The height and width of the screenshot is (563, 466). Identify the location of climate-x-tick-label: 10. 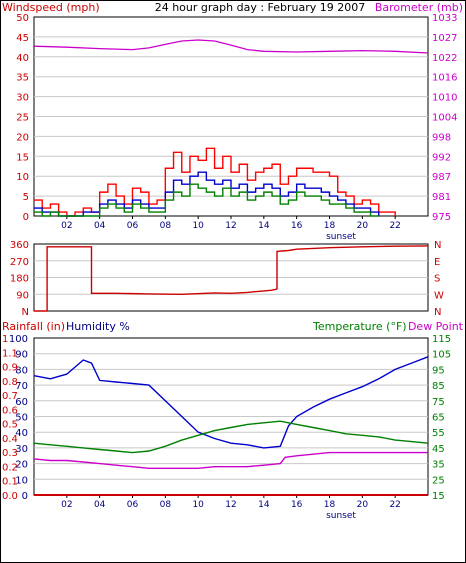
(198, 505).